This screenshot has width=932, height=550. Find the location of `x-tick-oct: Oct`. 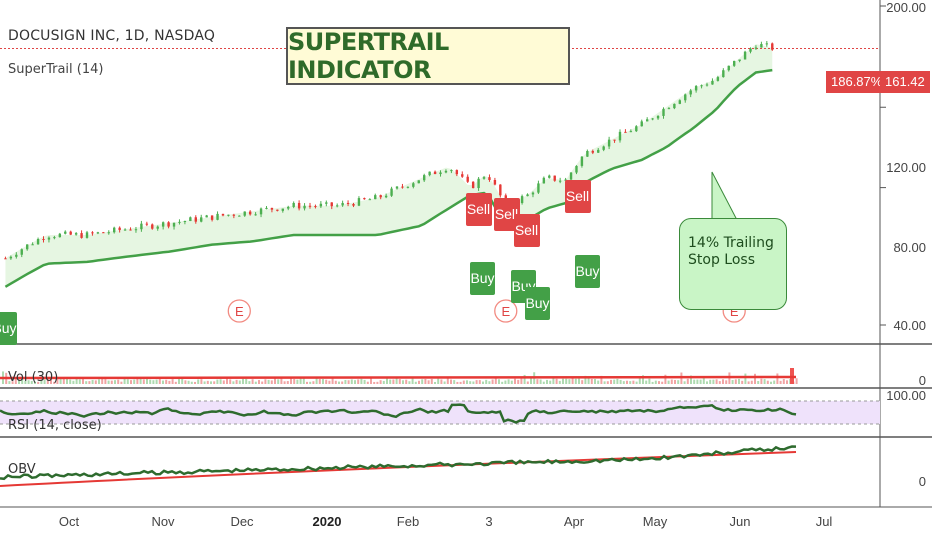

x-tick-oct: Oct is located at coordinates (69, 521).